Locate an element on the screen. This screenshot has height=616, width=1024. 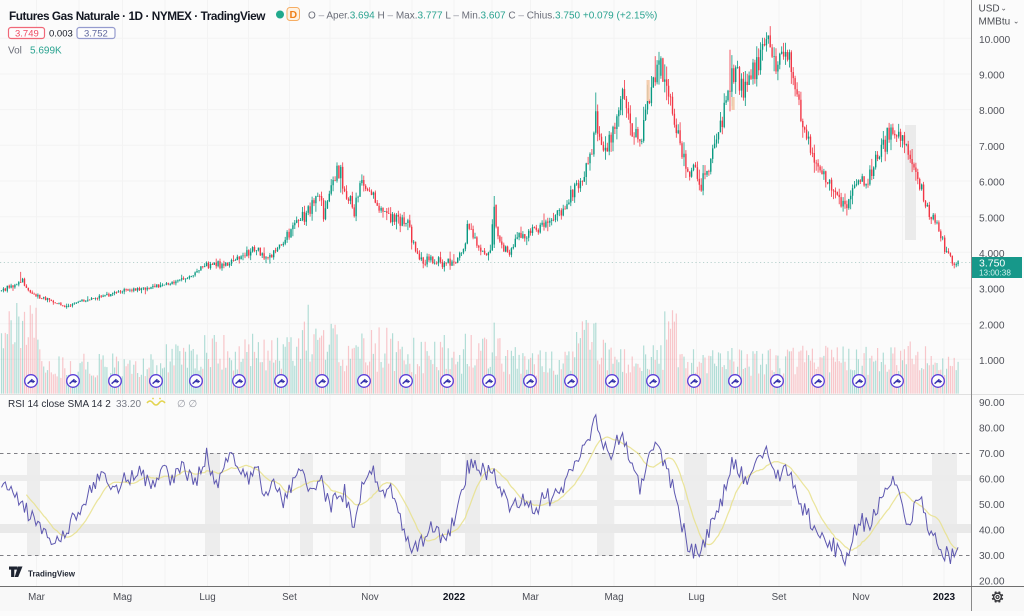
svg-text: 7.000 is located at coordinates (992, 147).